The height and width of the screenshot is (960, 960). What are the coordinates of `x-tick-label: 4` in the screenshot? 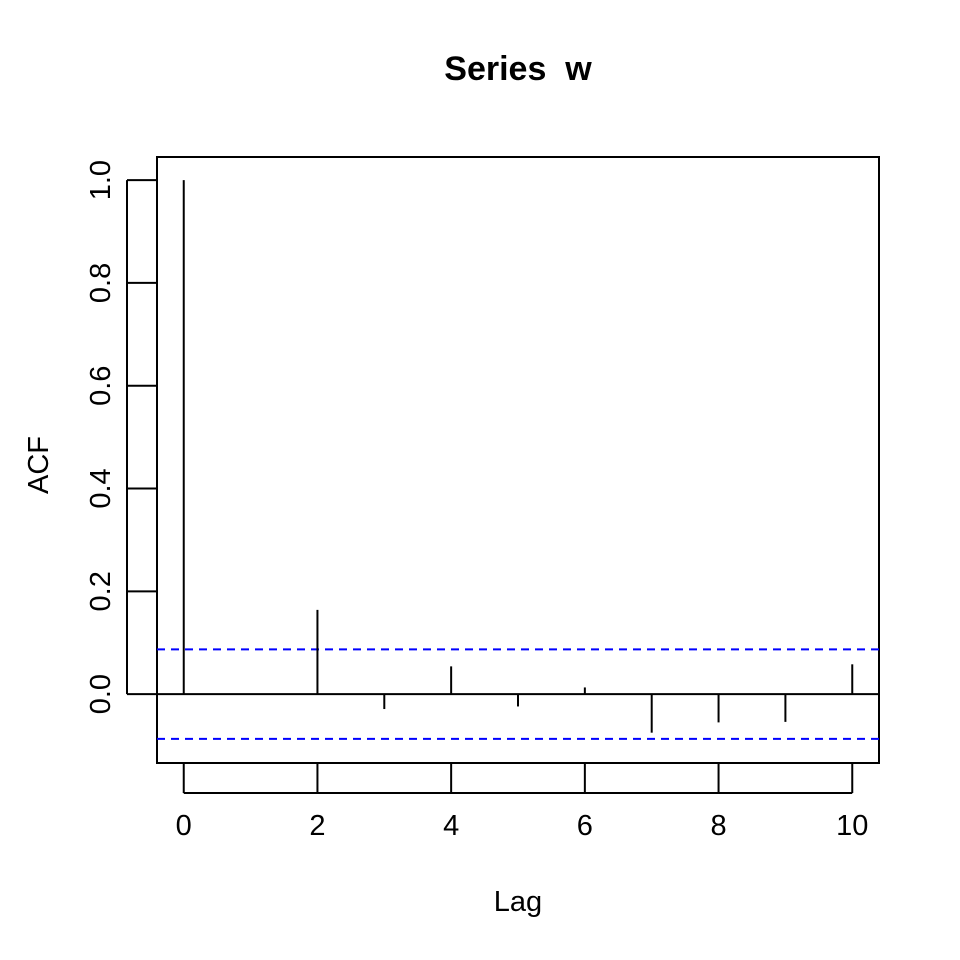 It's located at (451, 826).